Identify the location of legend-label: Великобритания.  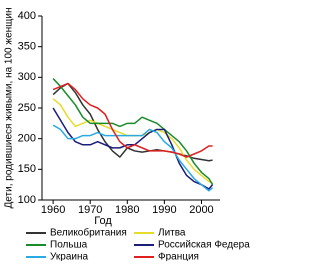
(88, 233).